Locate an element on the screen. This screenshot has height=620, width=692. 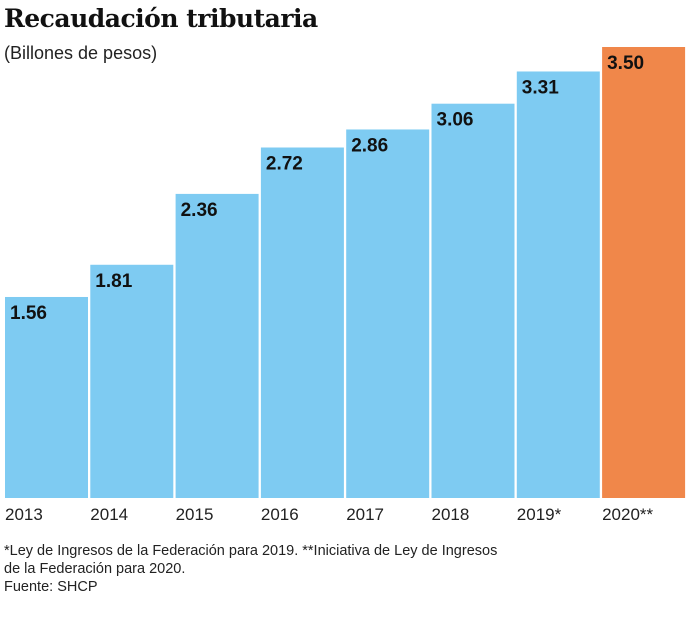
bar-2015 is located at coordinates (217, 345).